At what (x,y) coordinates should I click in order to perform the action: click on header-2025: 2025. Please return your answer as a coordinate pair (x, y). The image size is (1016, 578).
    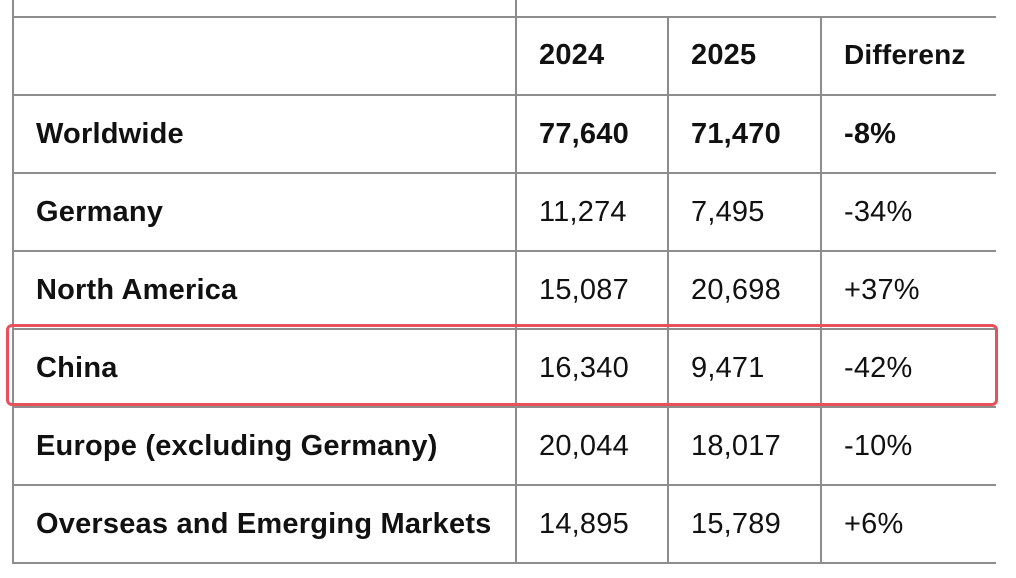
    Looking at the image, I should click on (743, 55).